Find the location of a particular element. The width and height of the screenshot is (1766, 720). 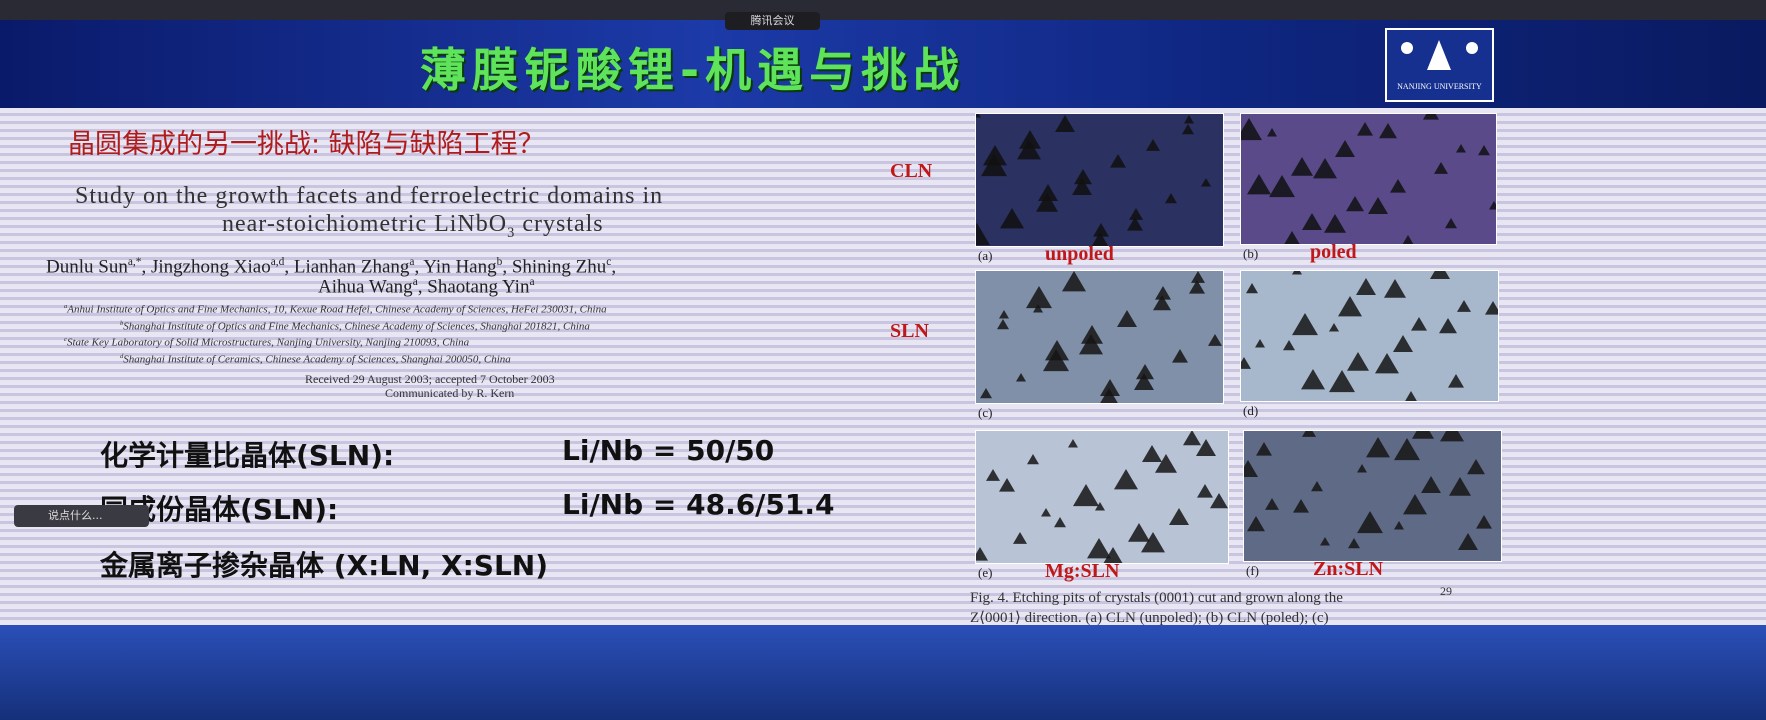

author-name: Shining Zhu is located at coordinates (559, 267).